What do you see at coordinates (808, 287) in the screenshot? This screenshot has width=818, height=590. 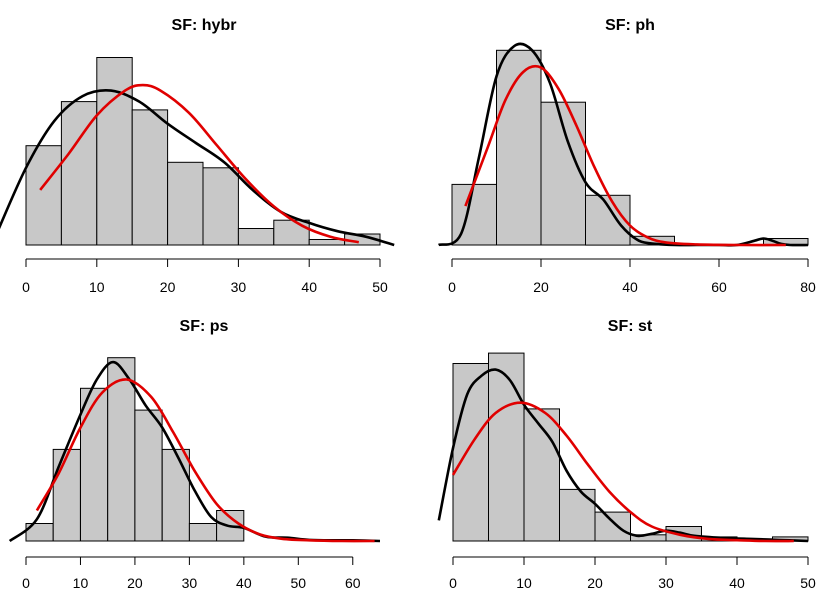 I see `x-tick-label: 80` at bounding box center [808, 287].